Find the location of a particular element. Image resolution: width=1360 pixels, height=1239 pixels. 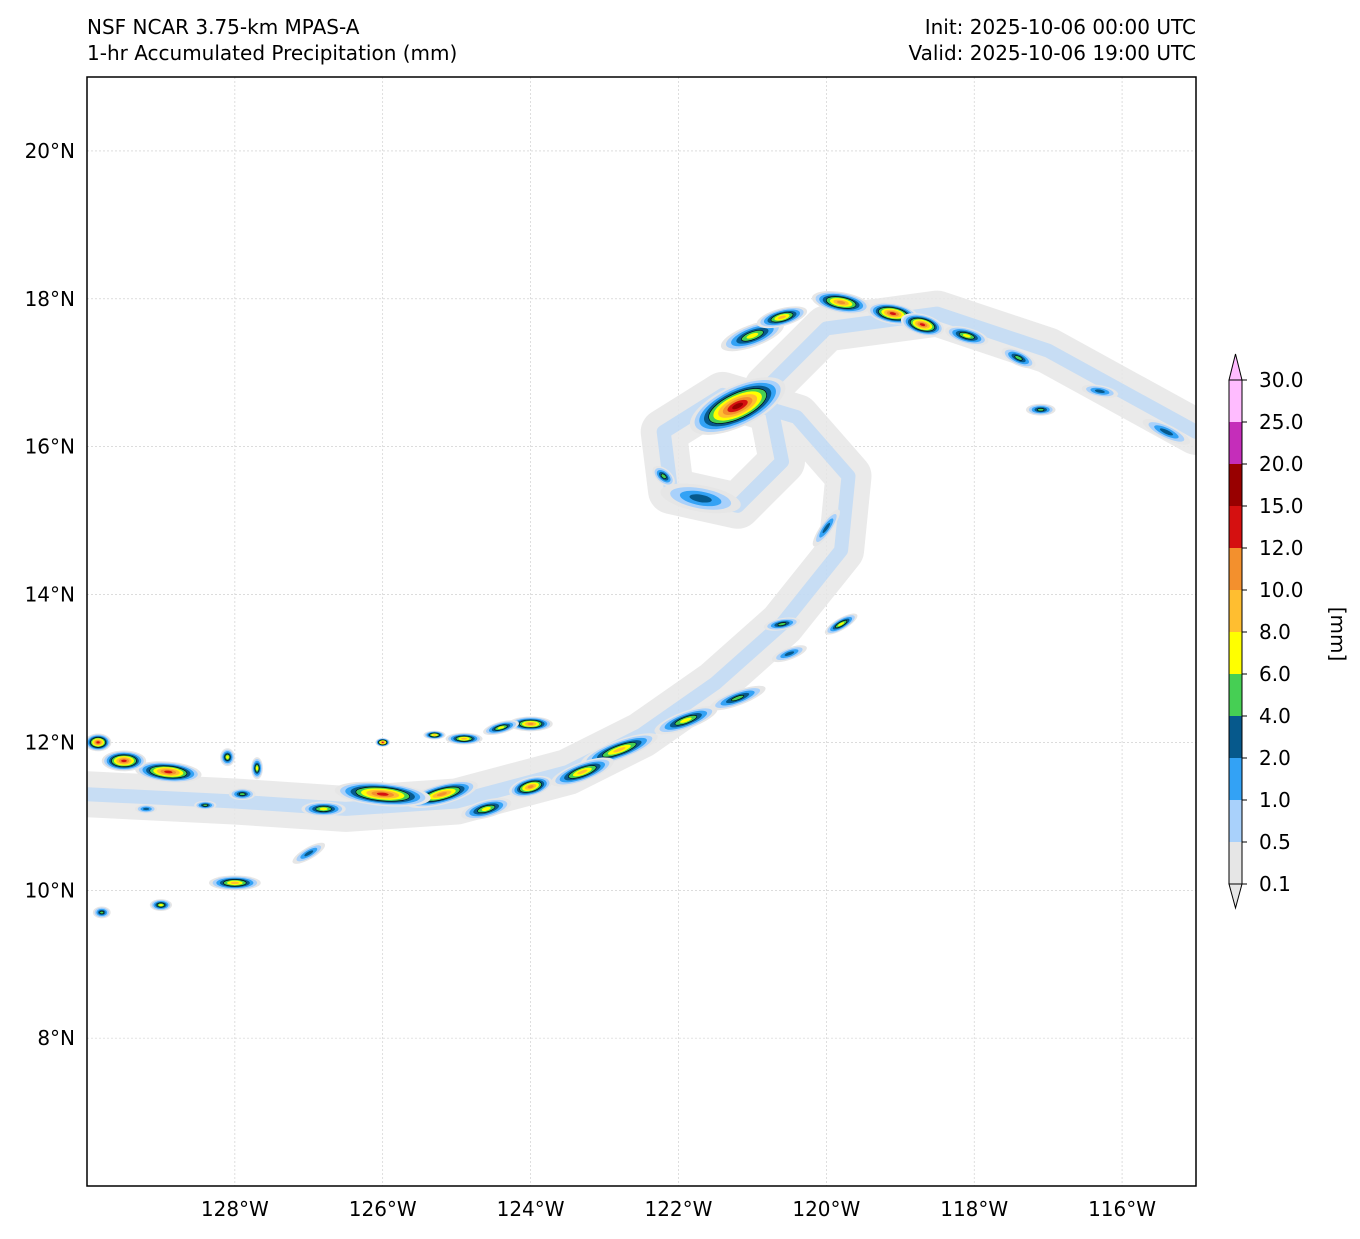

colorbar-extend-high is located at coordinates (1235, 367).